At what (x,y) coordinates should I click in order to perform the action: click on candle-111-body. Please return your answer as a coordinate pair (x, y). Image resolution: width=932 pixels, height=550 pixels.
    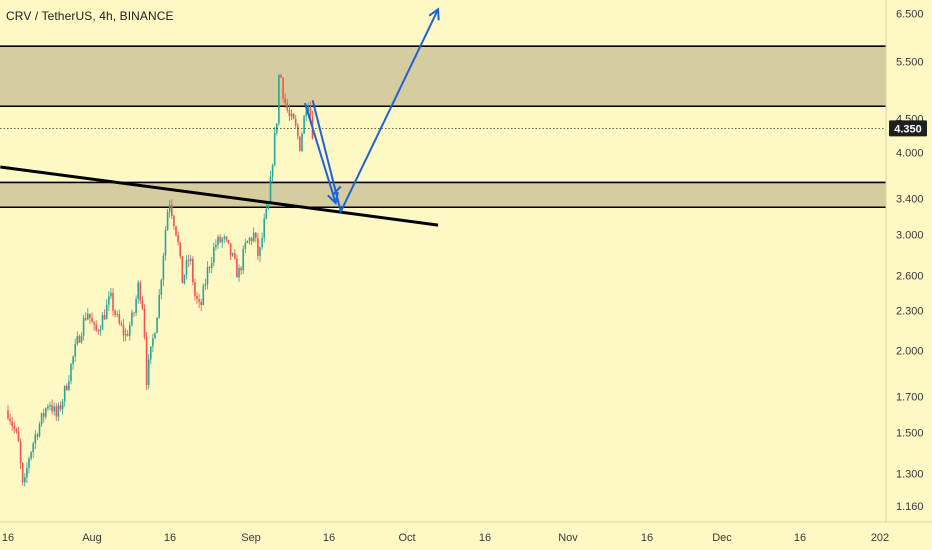
    Looking at the image, I should click on (241, 269).